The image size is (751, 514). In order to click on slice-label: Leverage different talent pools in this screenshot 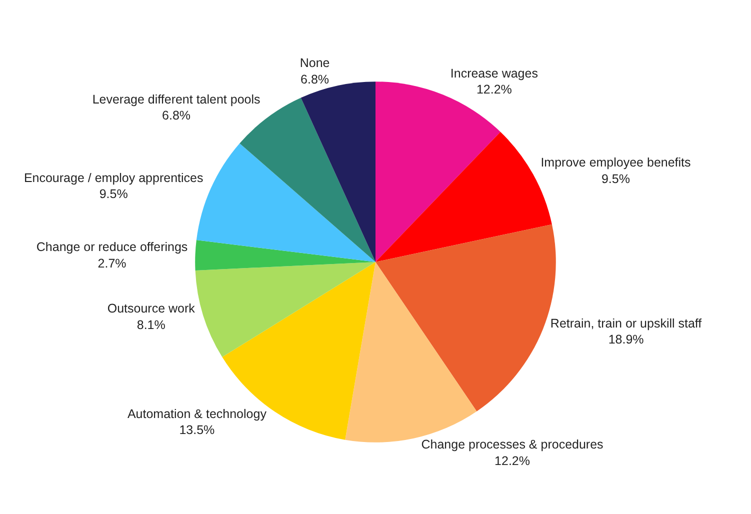, I will do `click(176, 99)`.